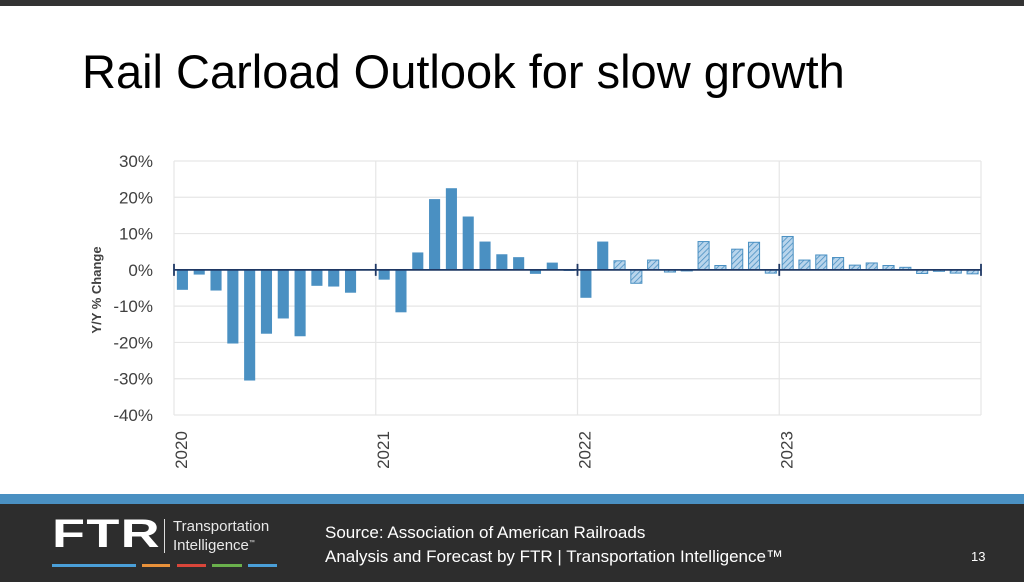  I want to click on top-bar, so click(512, 3).